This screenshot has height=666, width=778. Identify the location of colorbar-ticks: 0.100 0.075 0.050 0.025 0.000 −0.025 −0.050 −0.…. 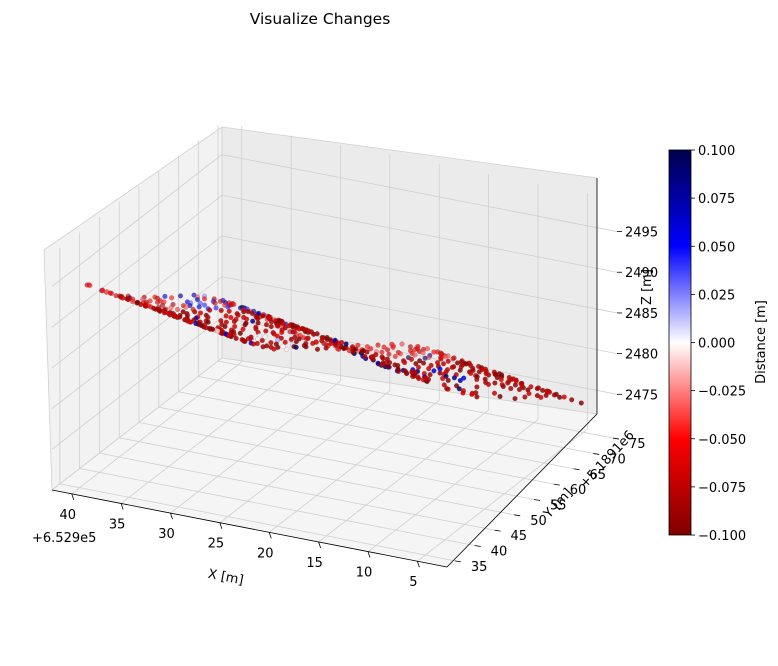
(718, 344).